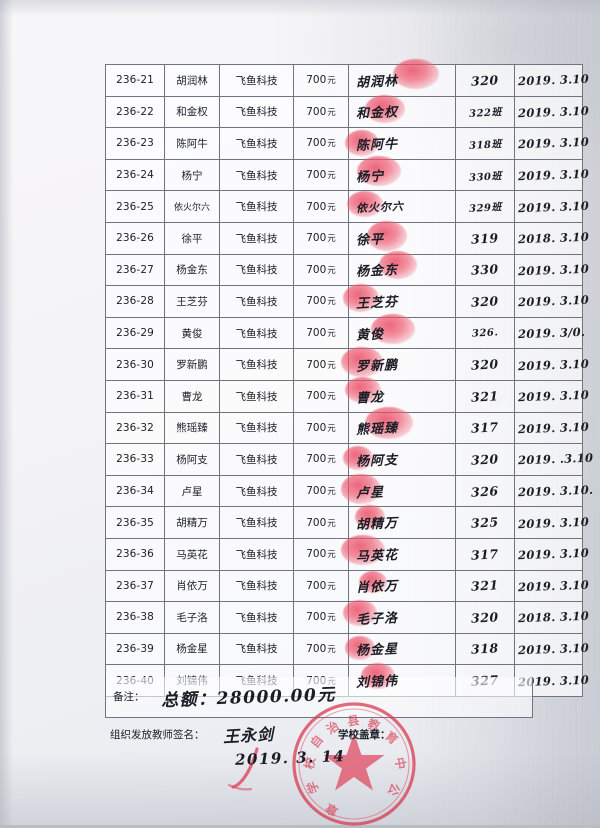 The image size is (600, 828). Describe the element at coordinates (192, 80) in the screenshot. I see `cell-student-name: 胡润林` at that location.